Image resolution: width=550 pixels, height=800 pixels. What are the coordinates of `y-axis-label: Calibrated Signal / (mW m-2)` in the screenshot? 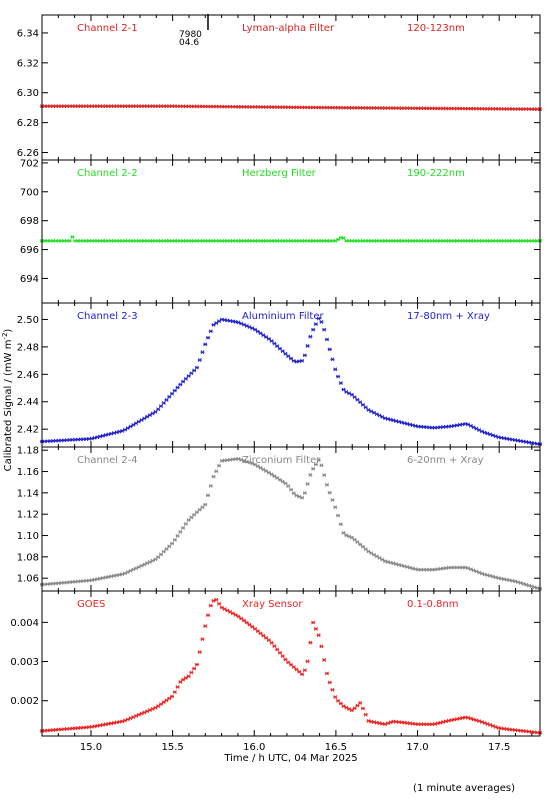 It's located at (7, 400).